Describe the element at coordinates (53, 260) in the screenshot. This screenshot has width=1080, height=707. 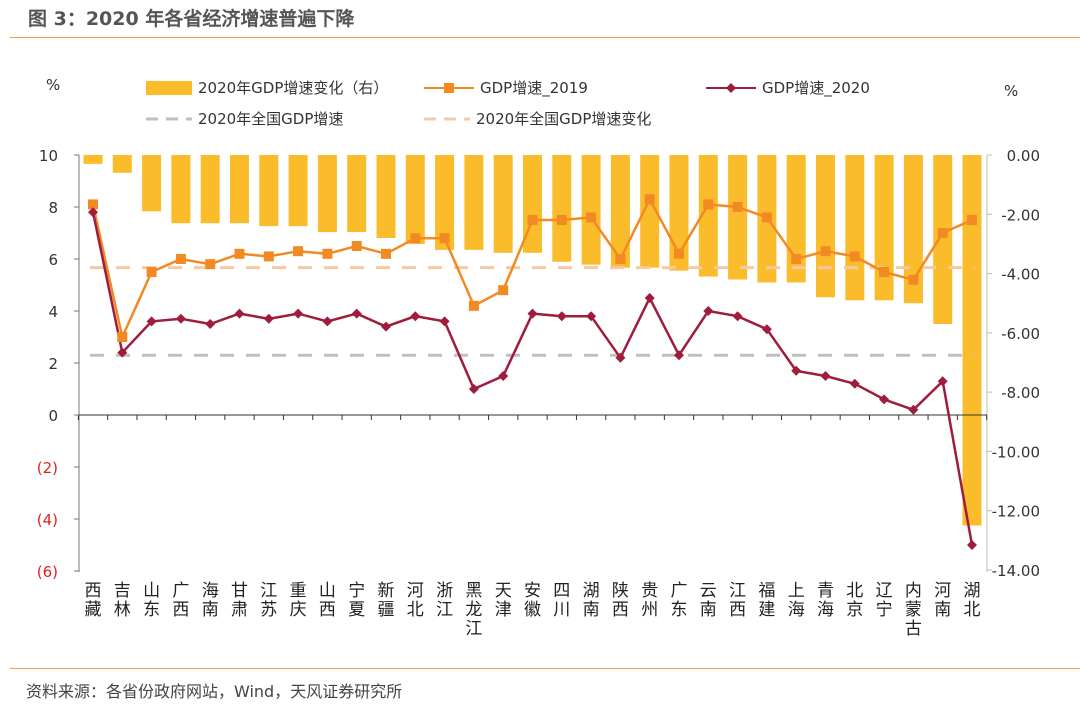
I see `left-tick-label: 6` at that location.